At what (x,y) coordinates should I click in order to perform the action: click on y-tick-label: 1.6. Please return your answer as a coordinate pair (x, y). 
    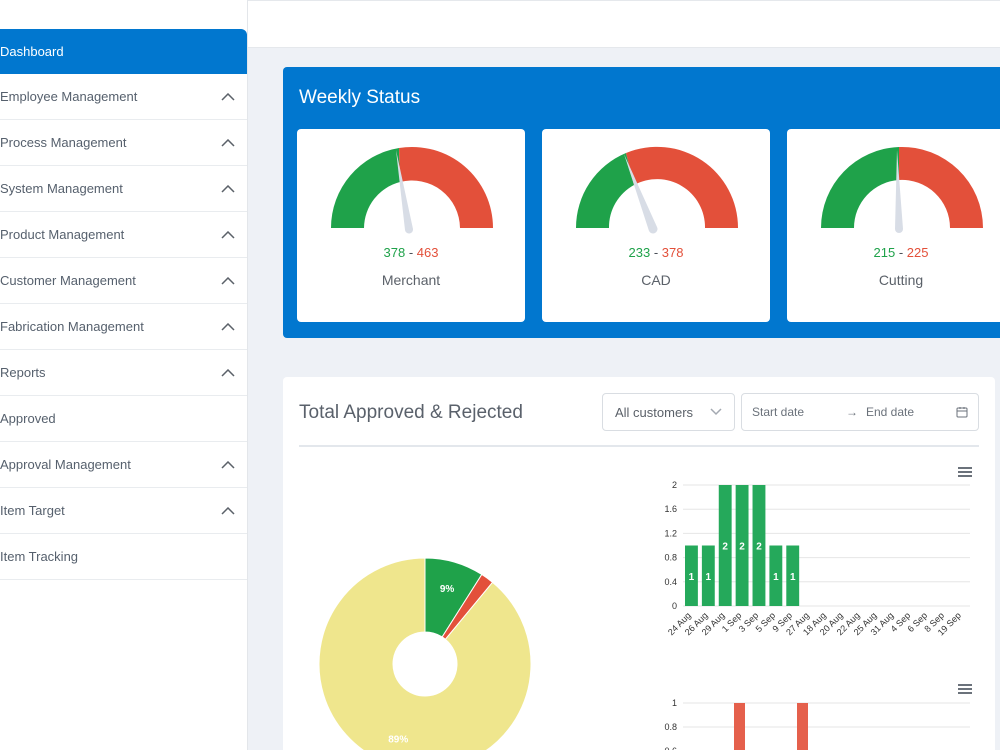
    Looking at the image, I should click on (670, 509).